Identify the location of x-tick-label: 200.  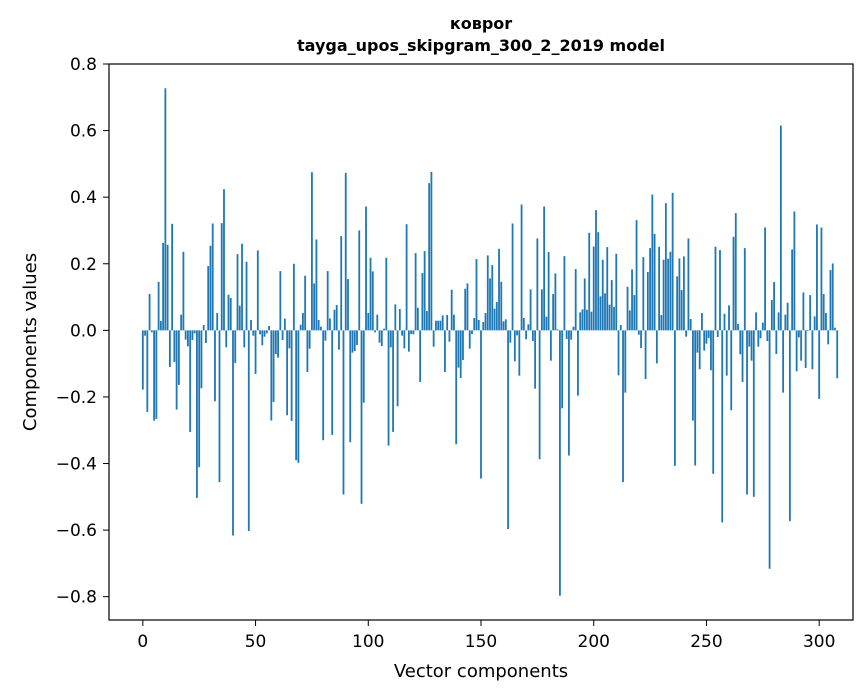
(594, 642).